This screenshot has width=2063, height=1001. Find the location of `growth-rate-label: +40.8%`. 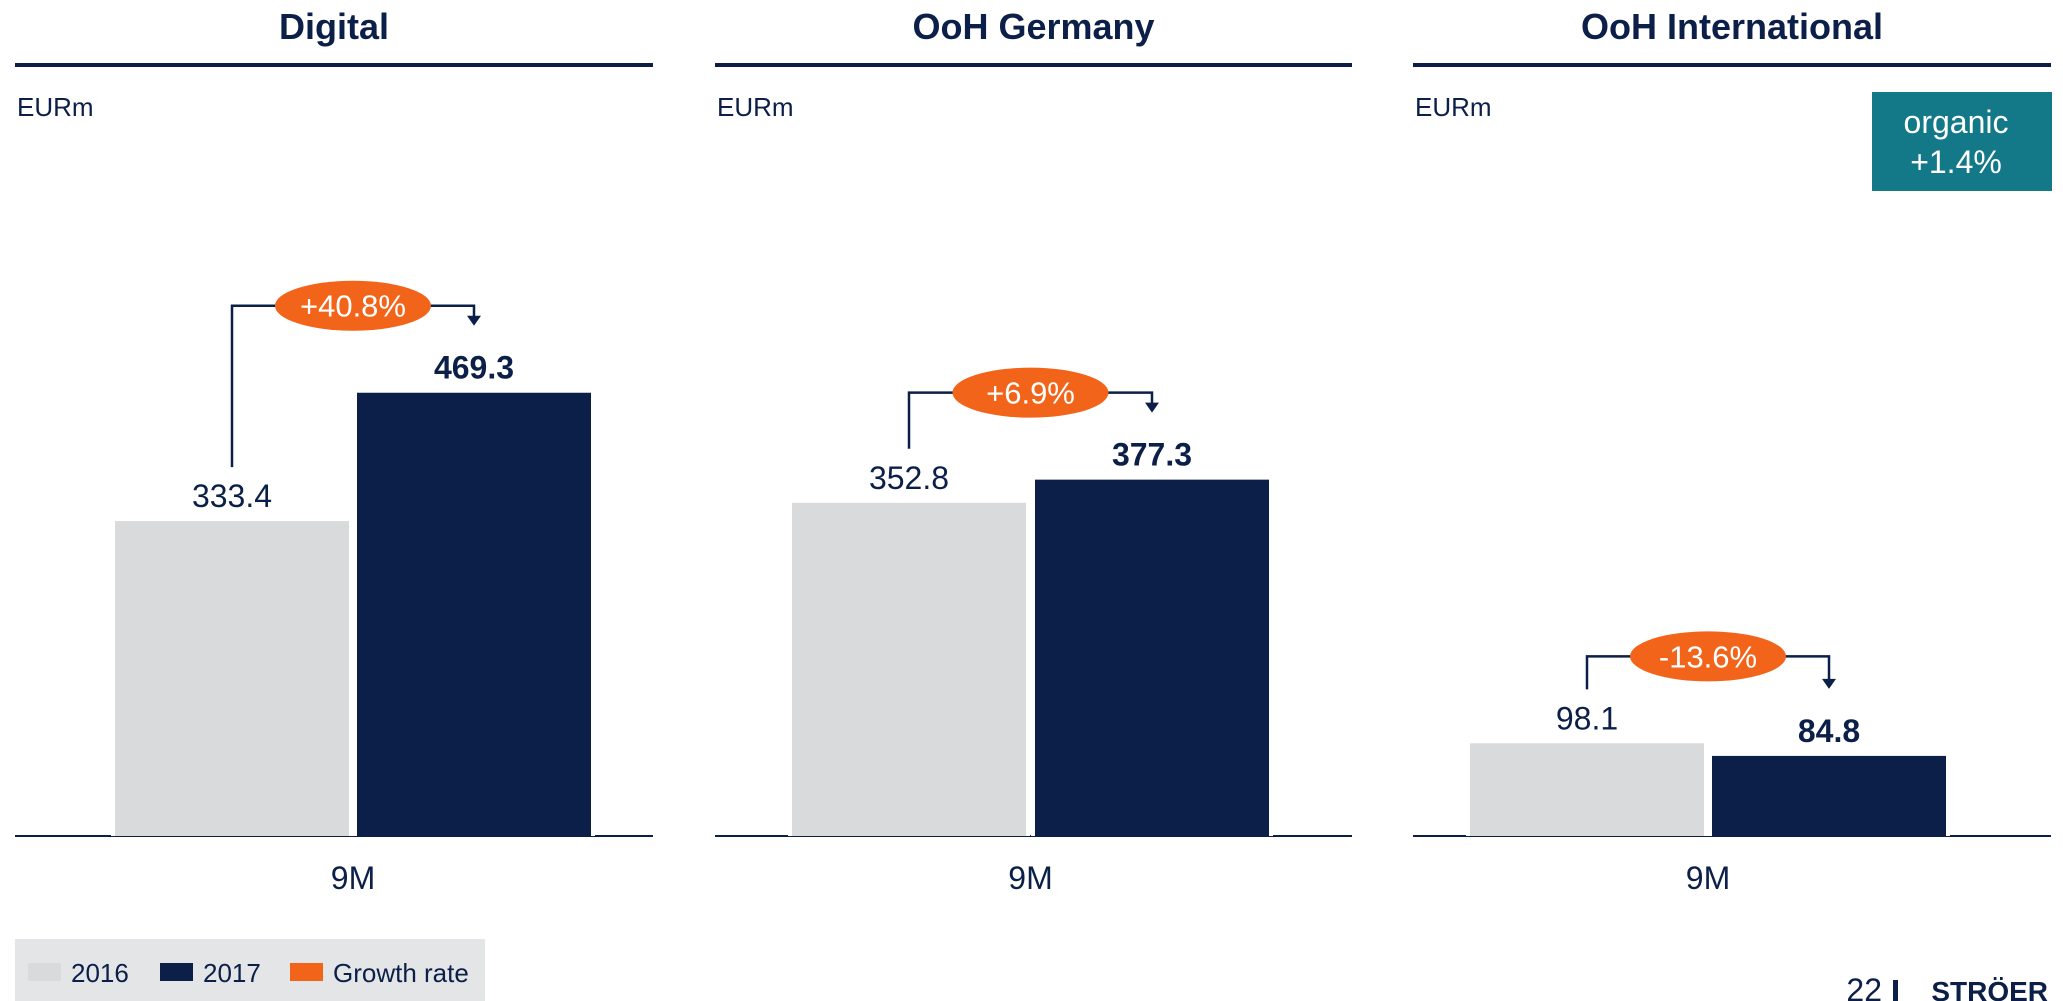

growth-rate-label: +40.8% is located at coordinates (353, 306).